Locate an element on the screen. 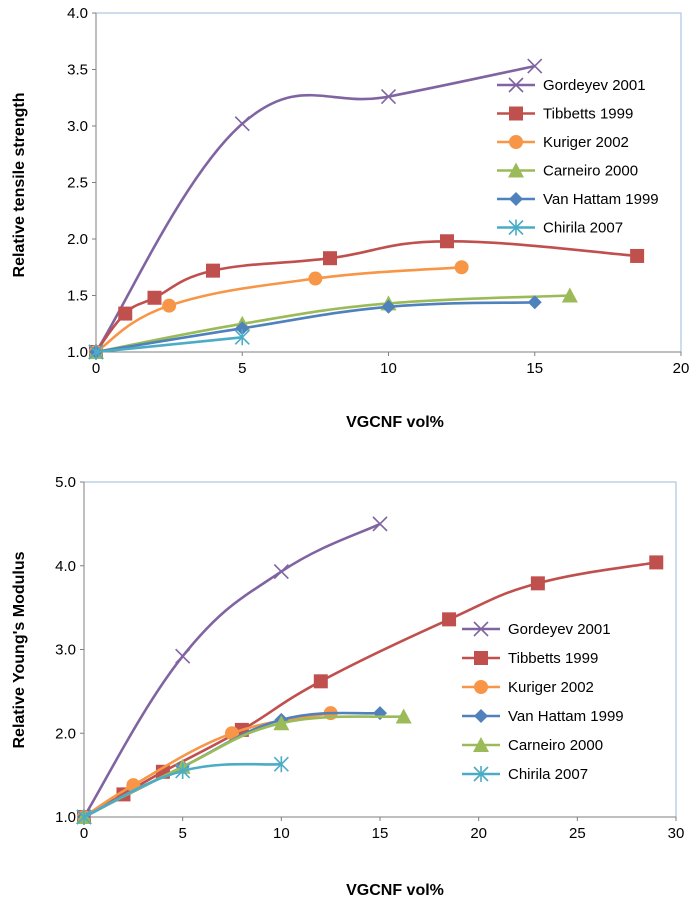  y-tick-label: 3.5 is located at coordinates (77, 70).